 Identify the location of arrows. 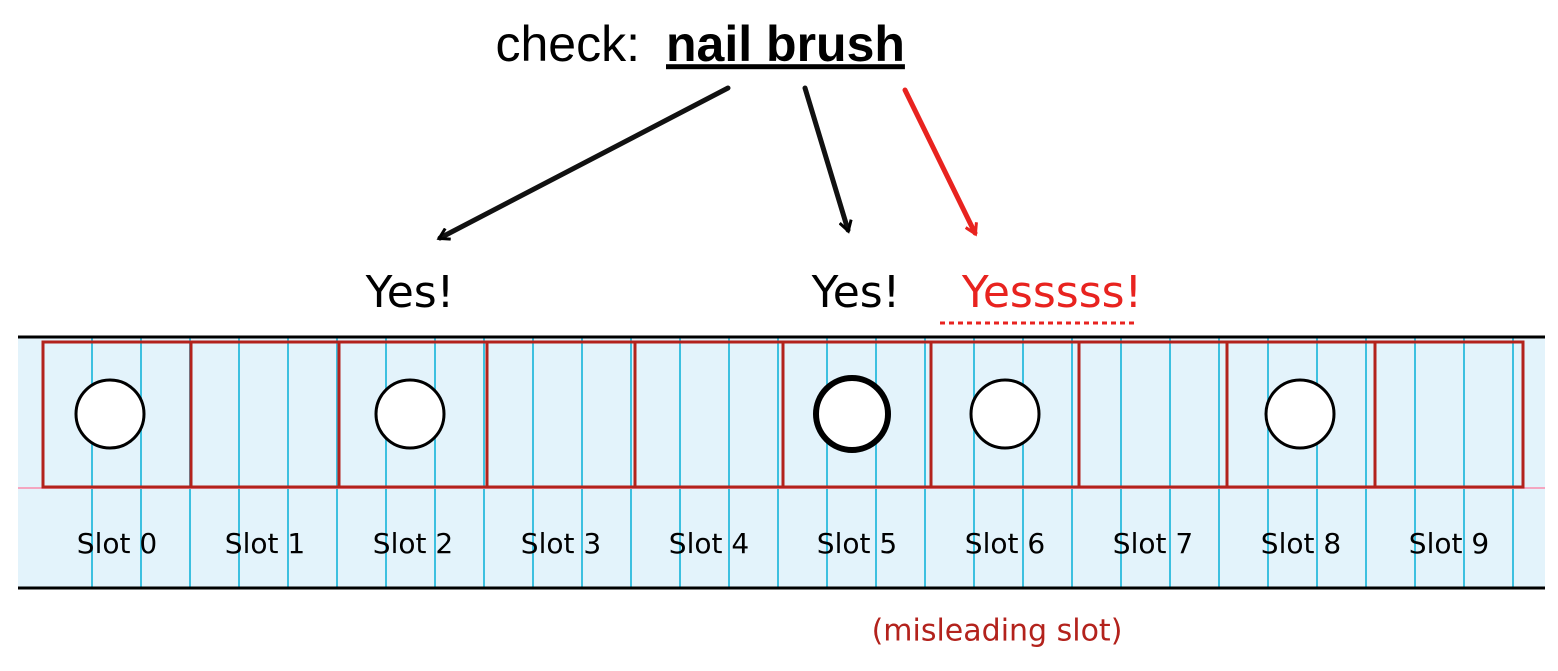
(707, 161).